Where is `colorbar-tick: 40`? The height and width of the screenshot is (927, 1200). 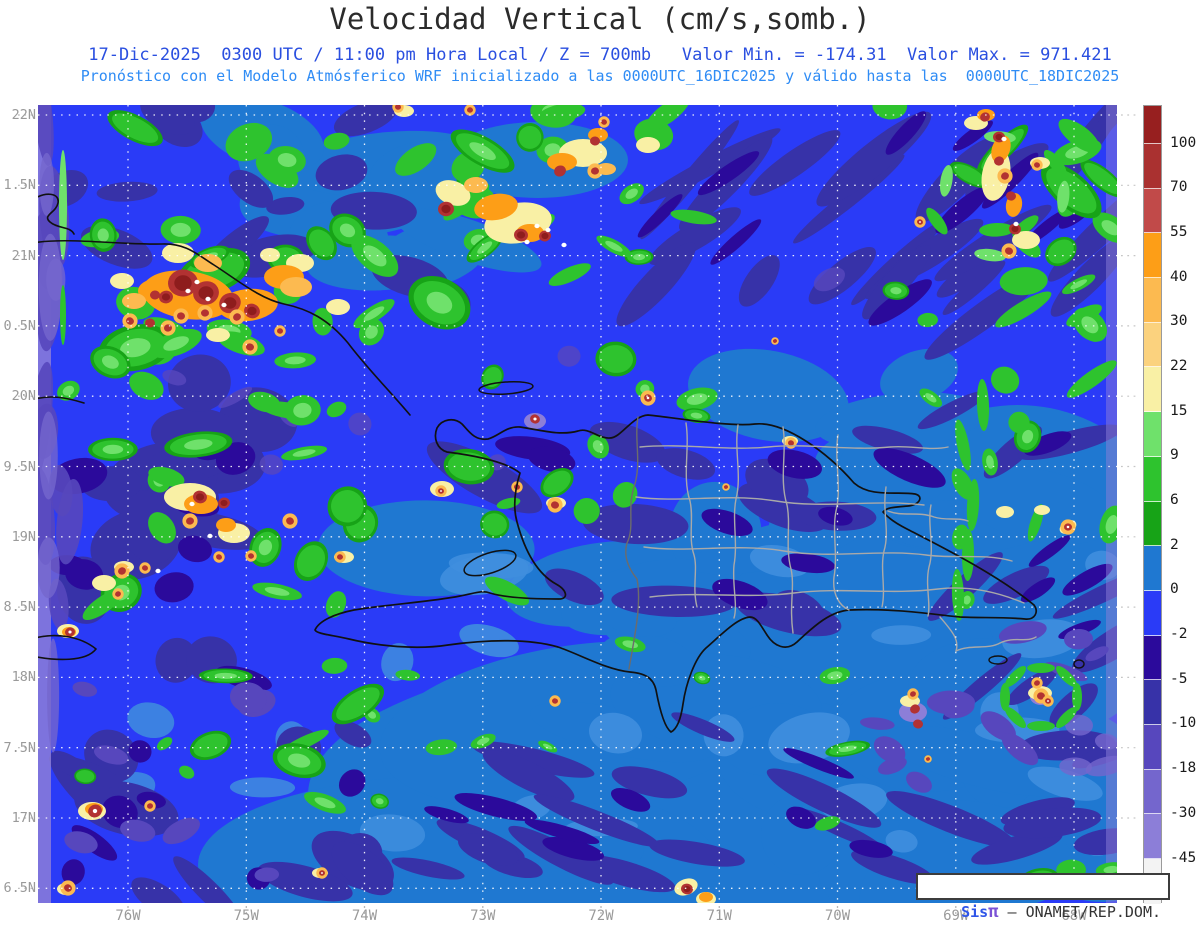 colorbar-tick: 40 is located at coordinates (1179, 276).